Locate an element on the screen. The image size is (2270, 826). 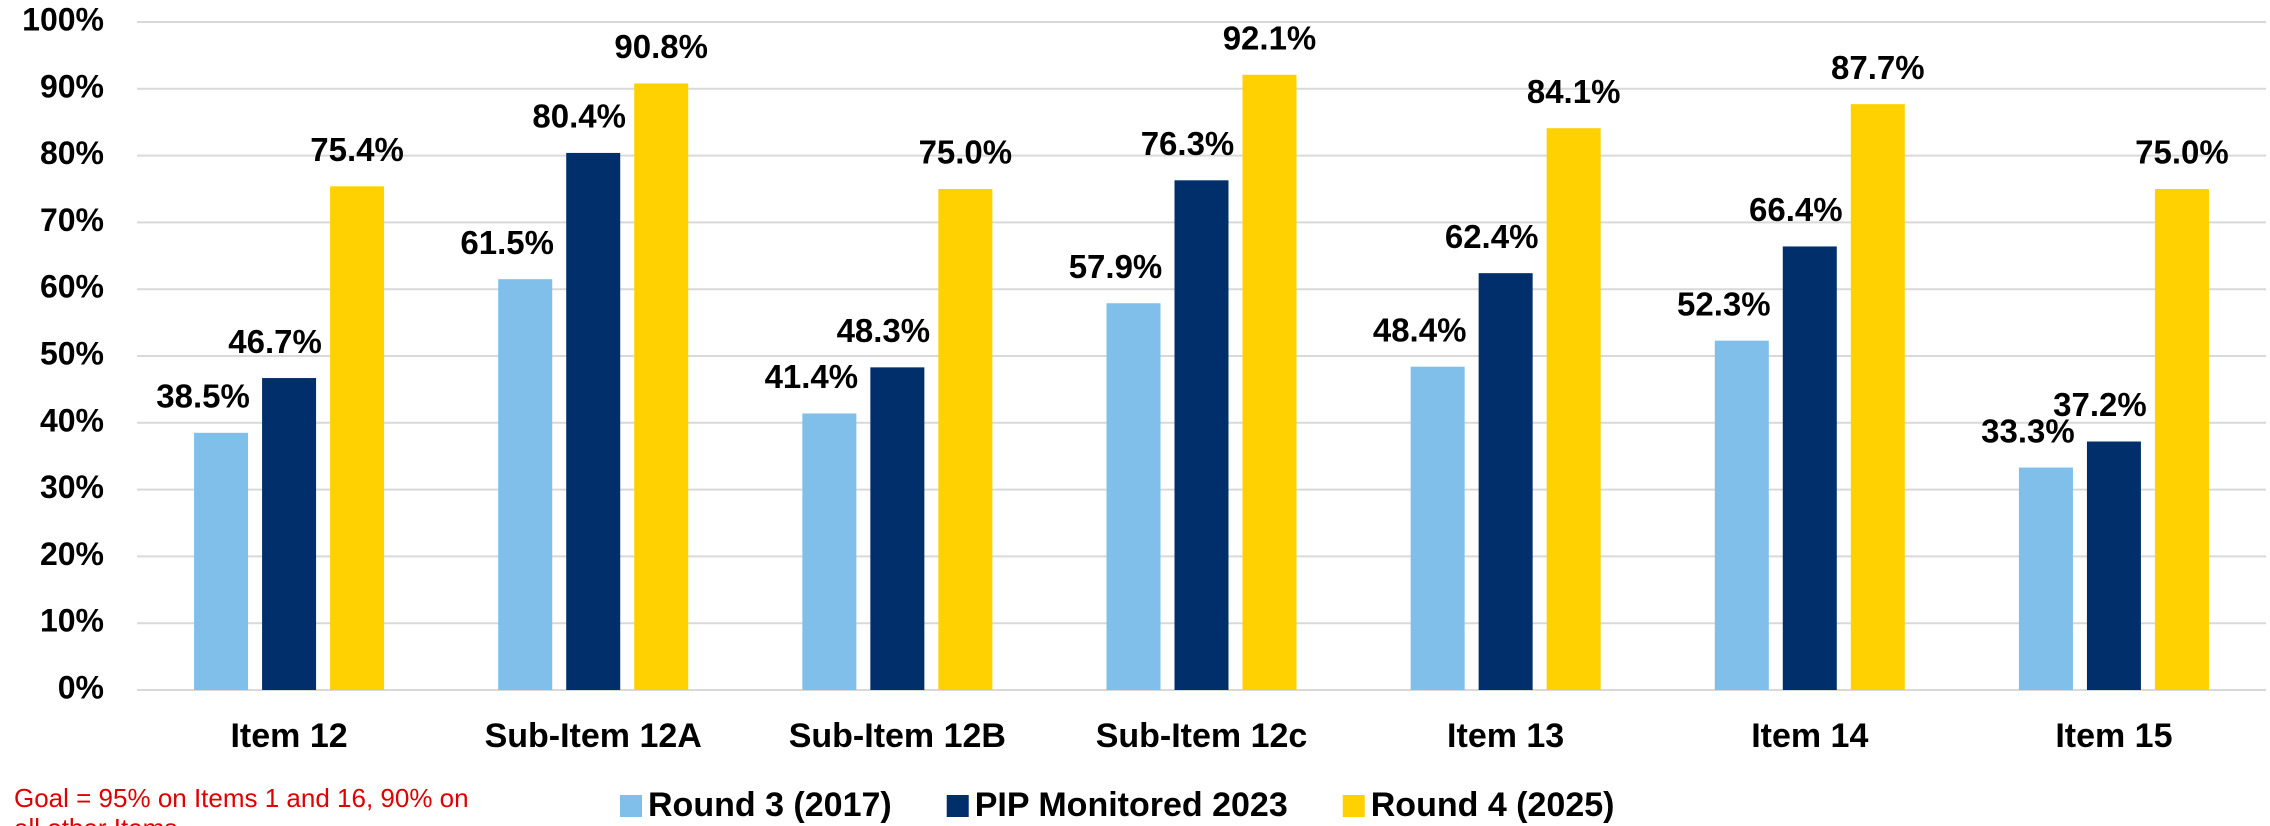
x-tick-label: Item 15 is located at coordinates (2113, 736).